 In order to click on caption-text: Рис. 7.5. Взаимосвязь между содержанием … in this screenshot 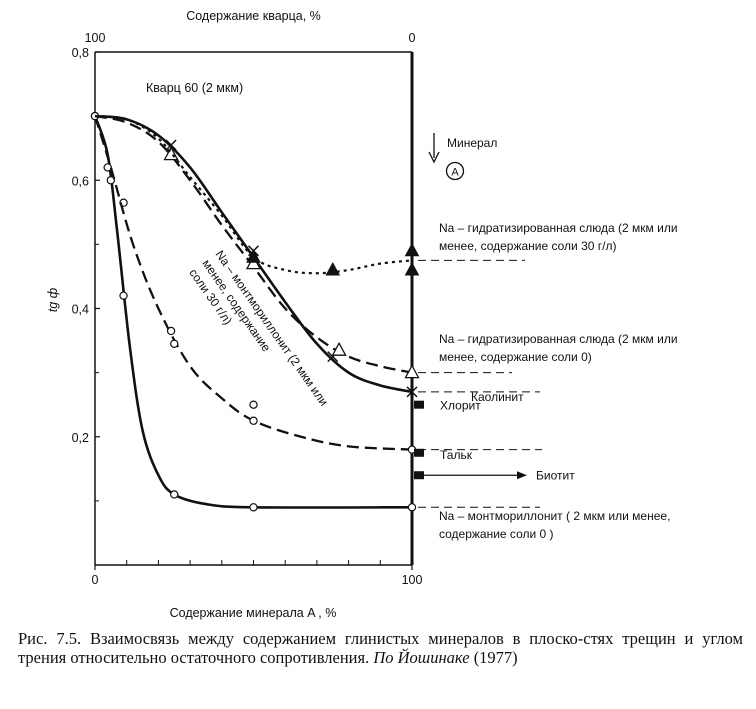, I will do `click(380, 648)`.